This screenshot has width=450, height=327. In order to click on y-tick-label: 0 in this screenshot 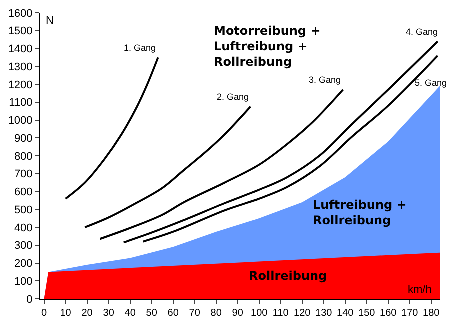, I will do `click(29, 300)`.